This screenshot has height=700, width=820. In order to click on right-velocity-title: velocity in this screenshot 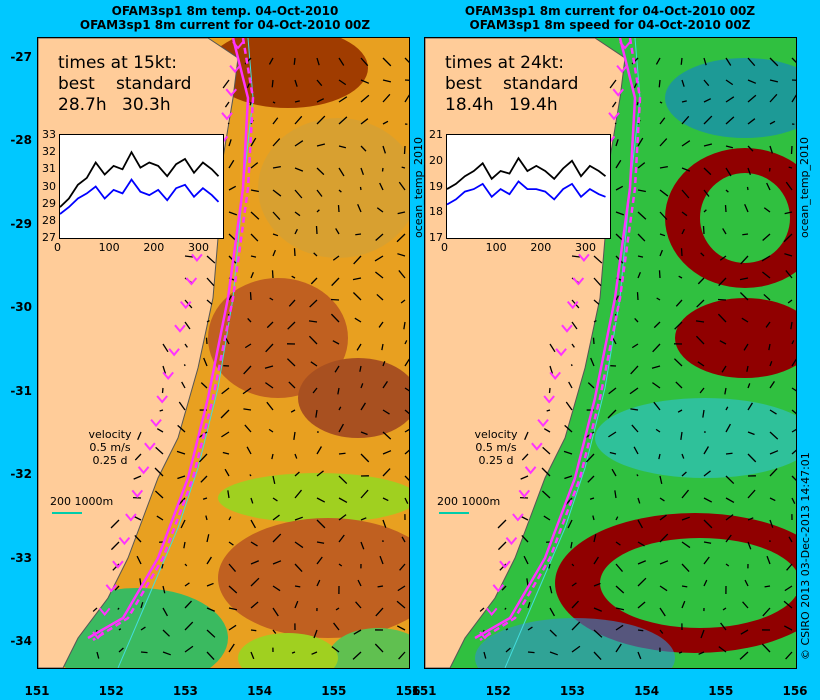, I will do `click(496, 434)`.